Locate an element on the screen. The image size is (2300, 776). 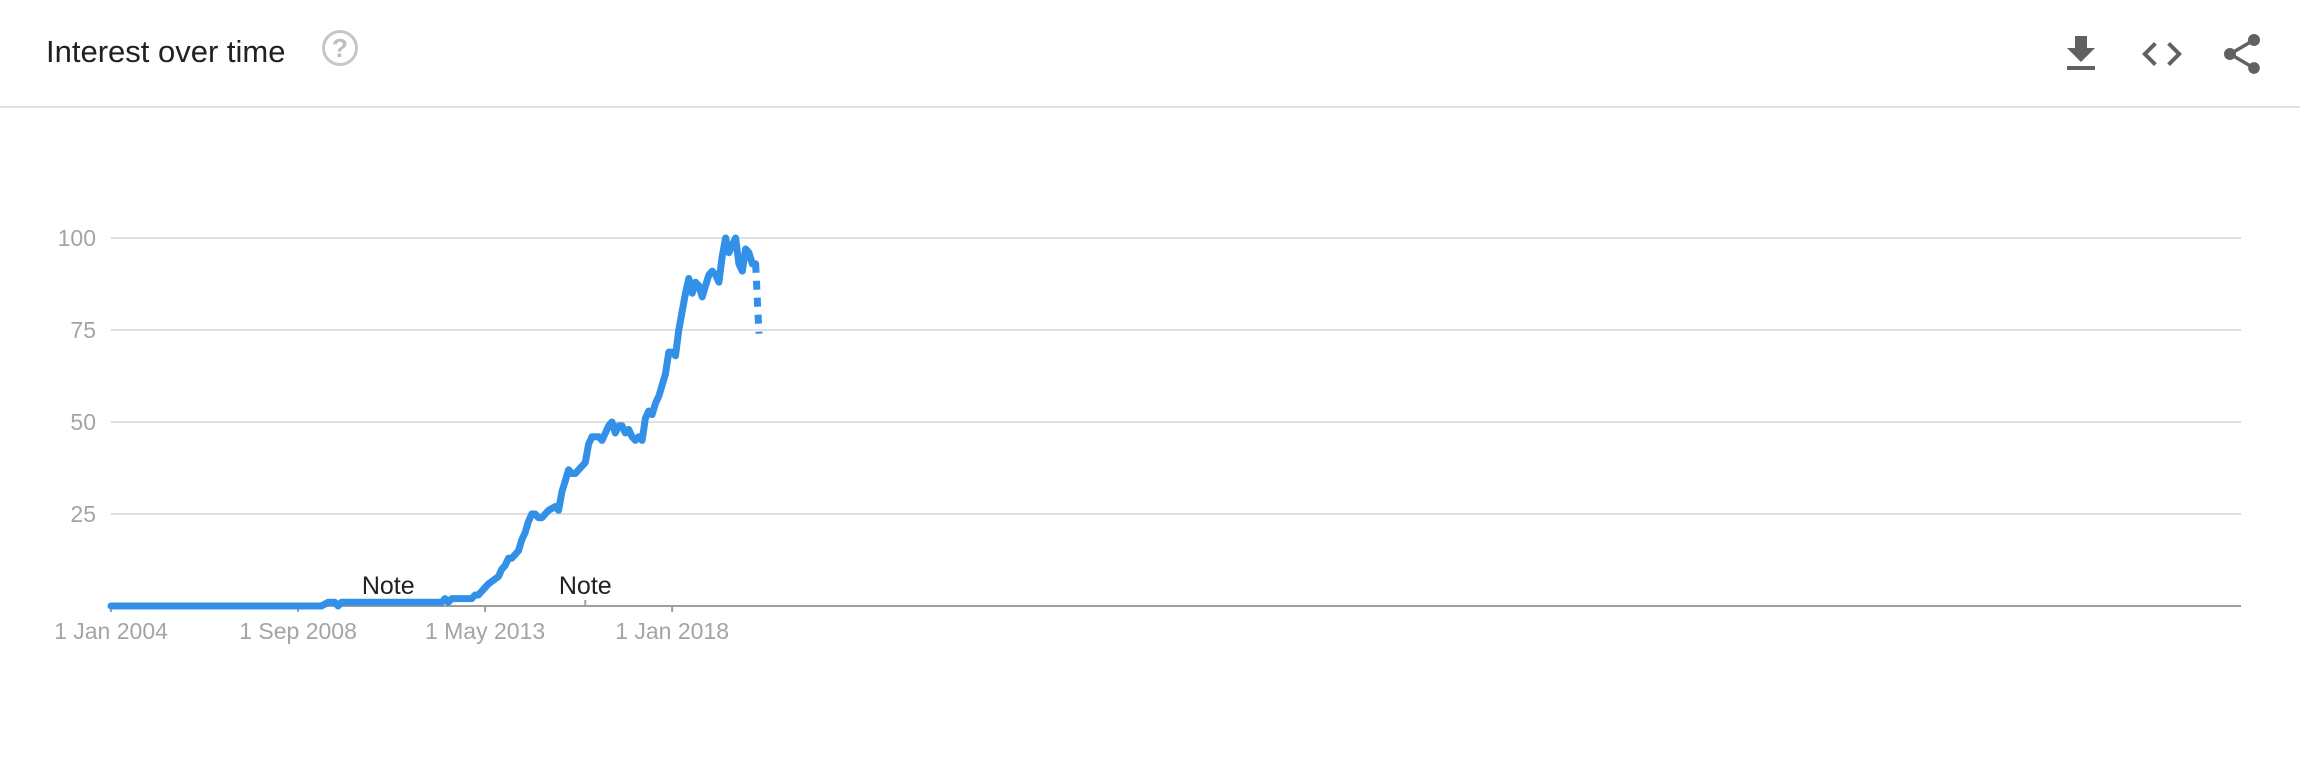
chart-header: Interest over time ? is located at coordinates (1150, 54).